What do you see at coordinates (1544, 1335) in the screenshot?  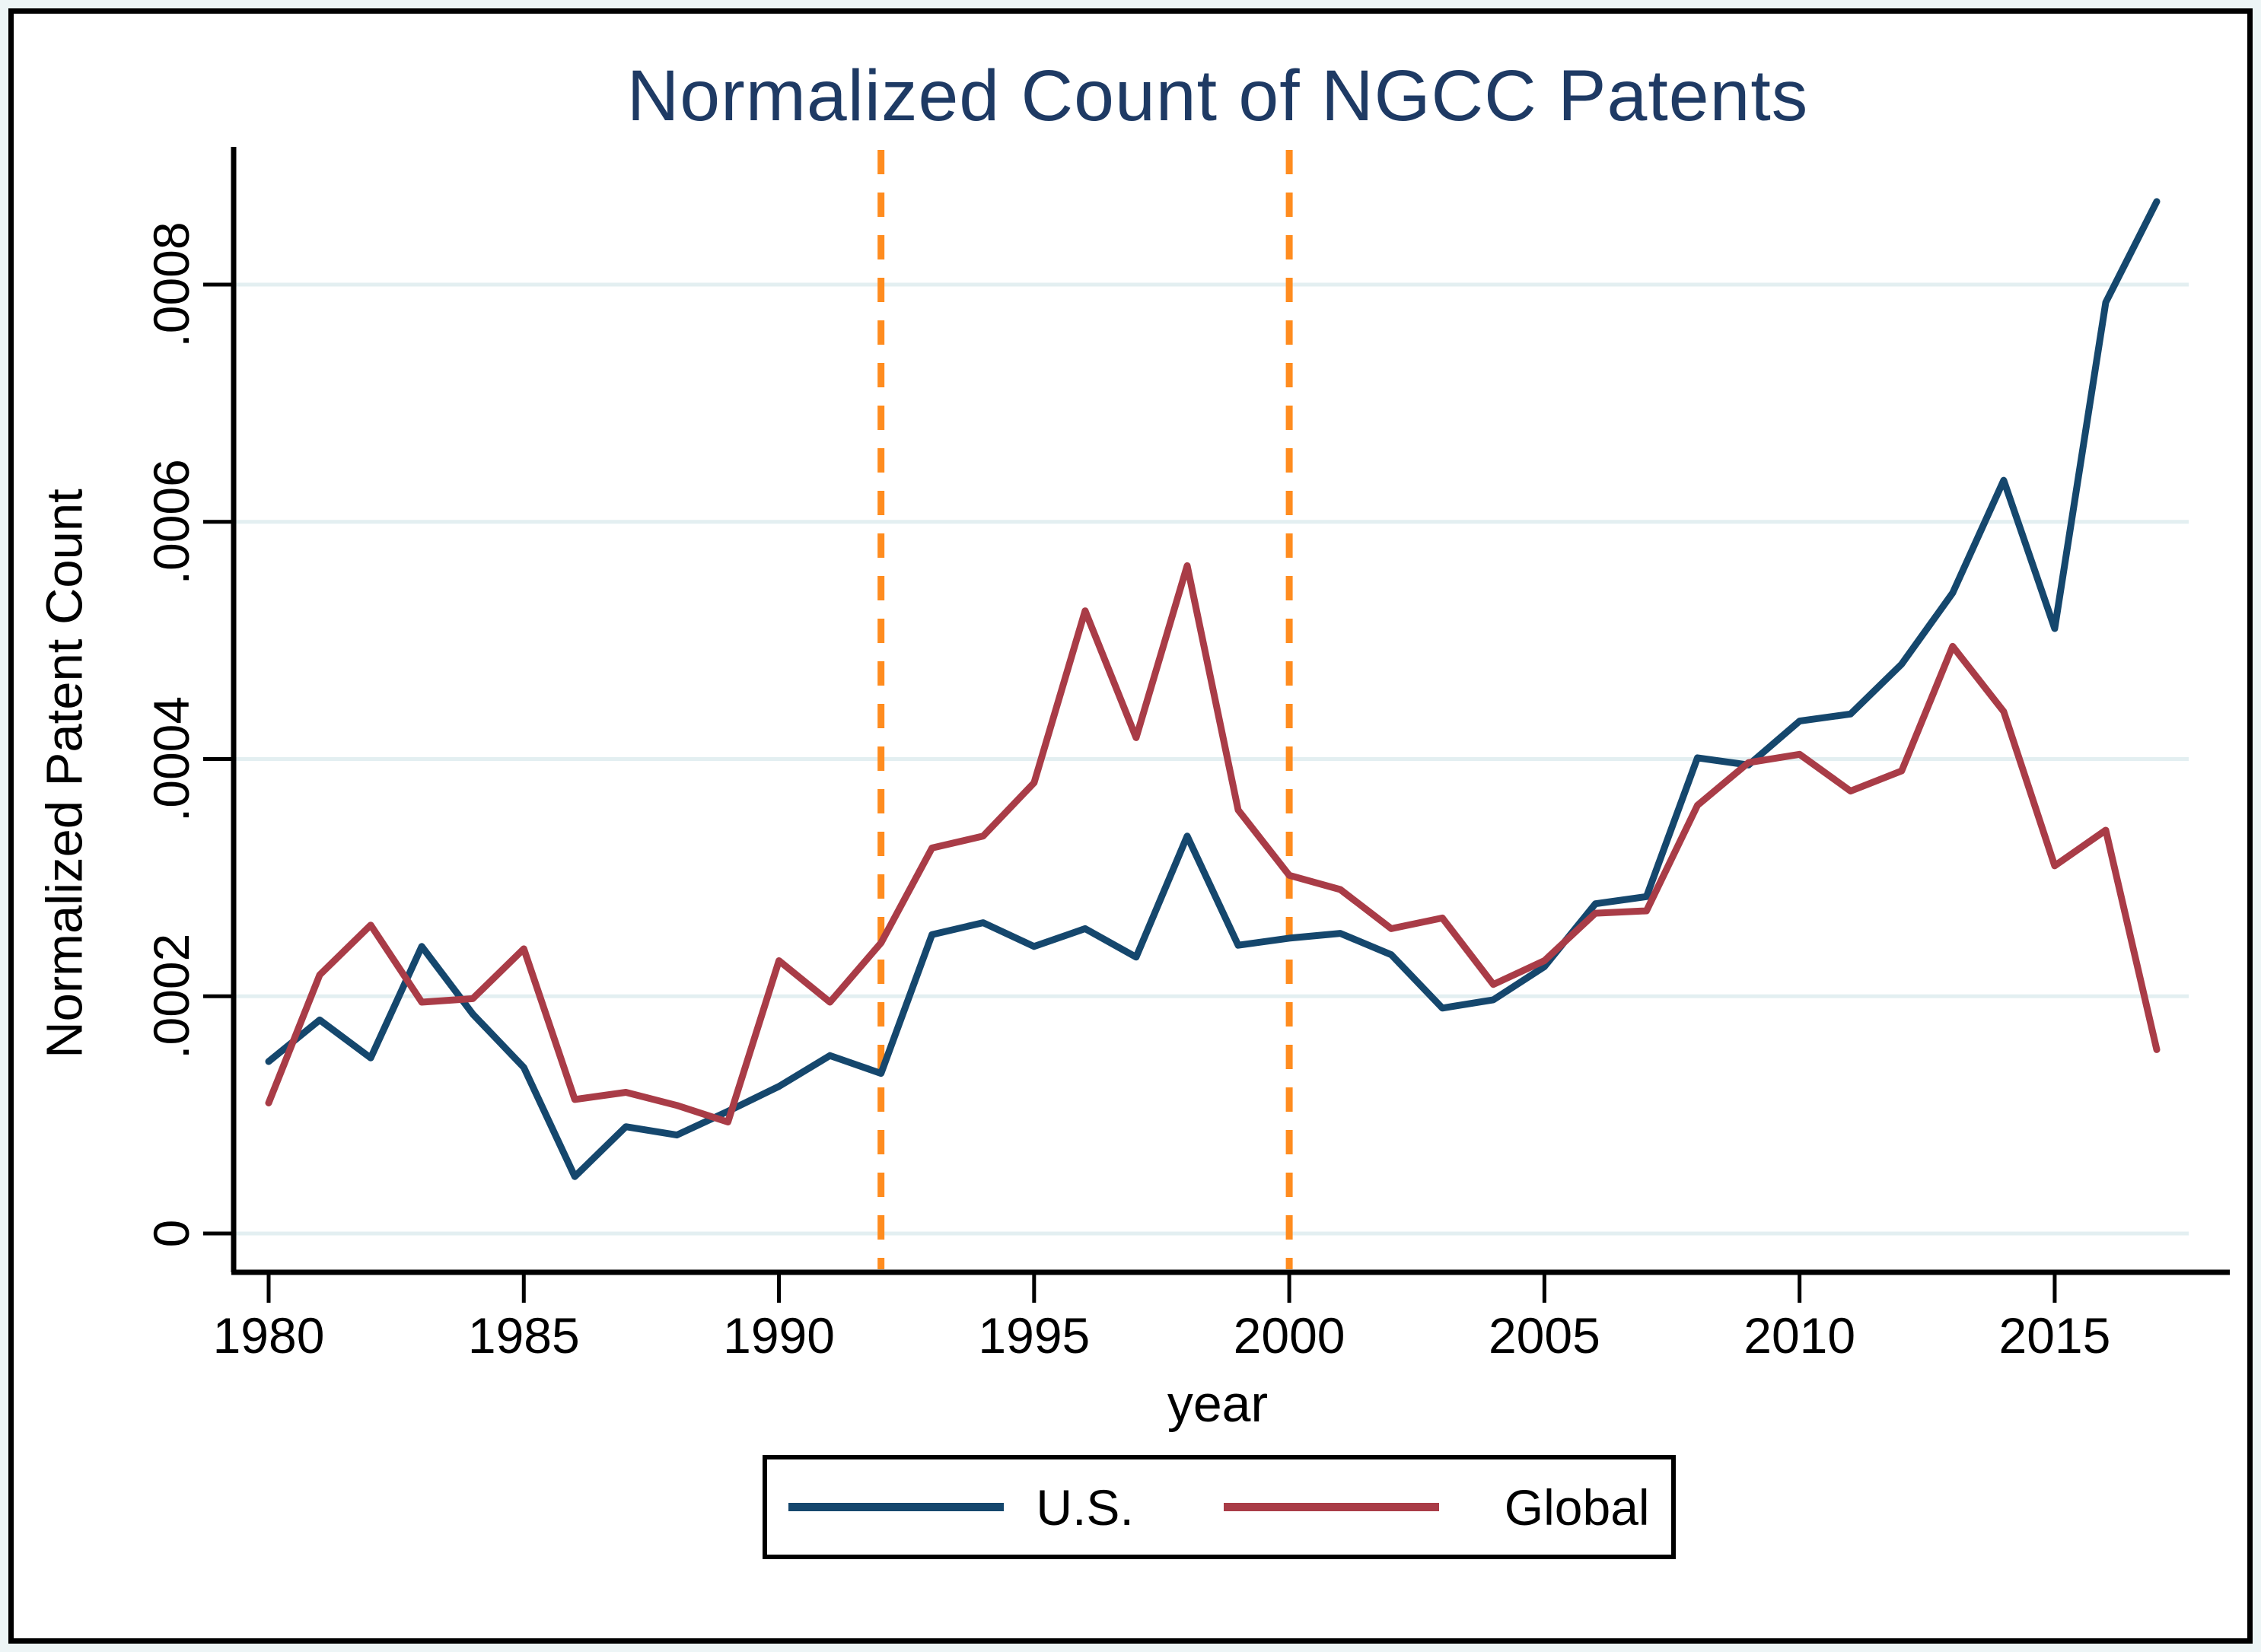 I see `x-tick-label: 2005` at bounding box center [1544, 1335].